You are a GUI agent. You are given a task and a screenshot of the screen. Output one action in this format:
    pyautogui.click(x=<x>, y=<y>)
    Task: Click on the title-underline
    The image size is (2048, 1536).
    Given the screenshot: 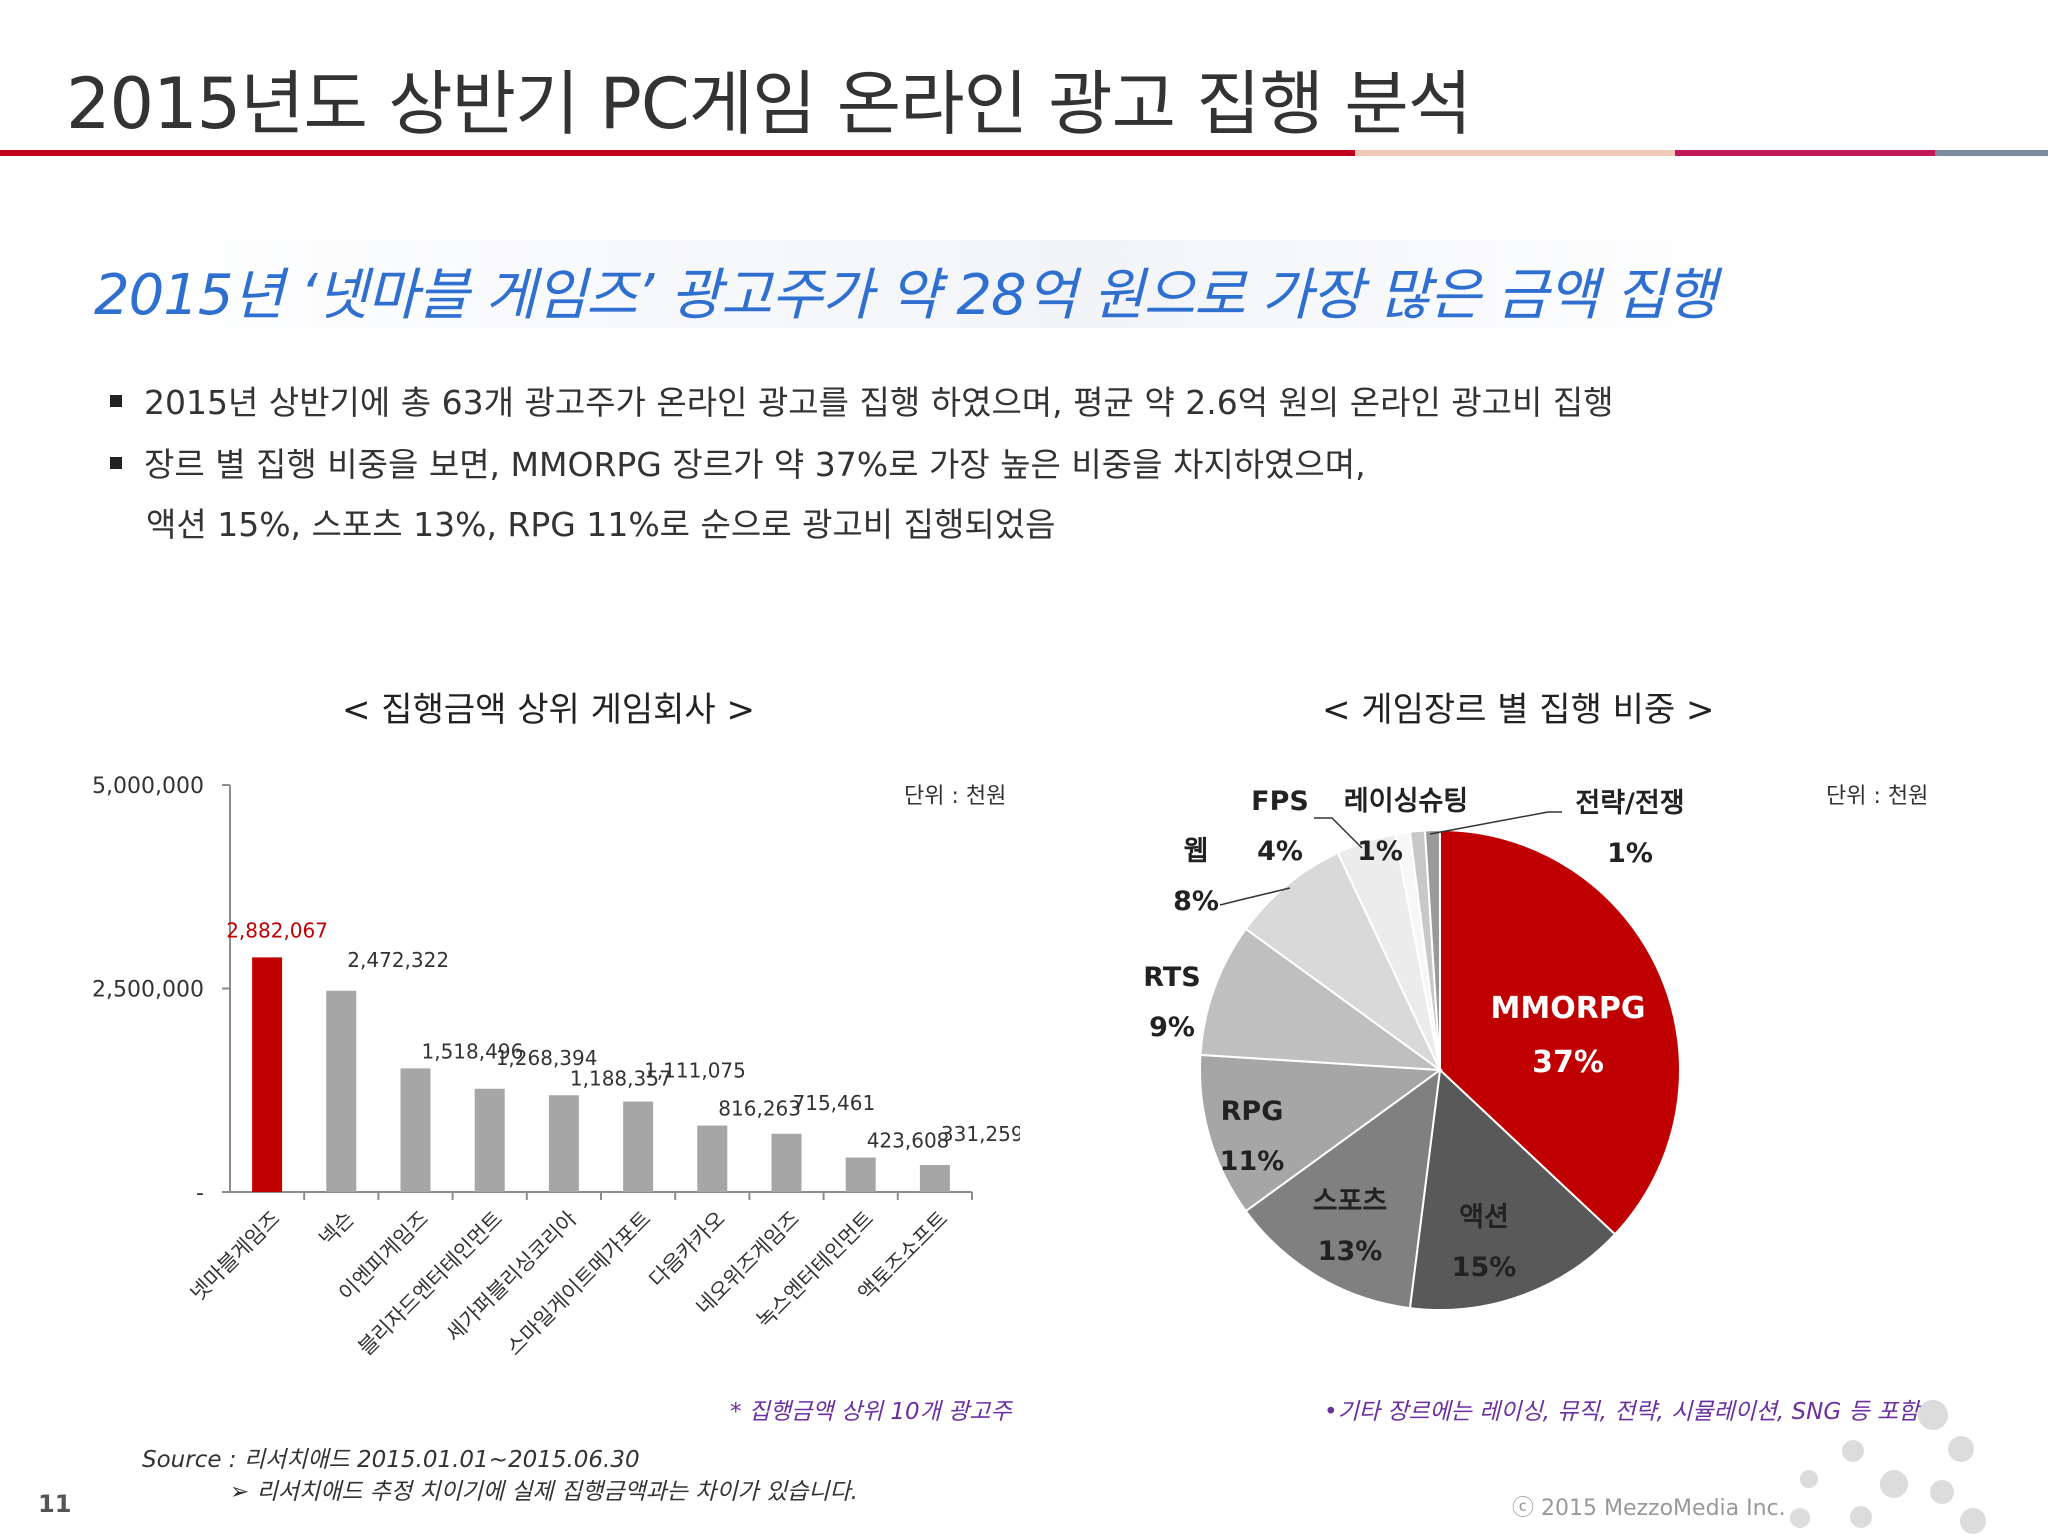 What is the action you would take?
    pyautogui.click(x=1024, y=153)
    